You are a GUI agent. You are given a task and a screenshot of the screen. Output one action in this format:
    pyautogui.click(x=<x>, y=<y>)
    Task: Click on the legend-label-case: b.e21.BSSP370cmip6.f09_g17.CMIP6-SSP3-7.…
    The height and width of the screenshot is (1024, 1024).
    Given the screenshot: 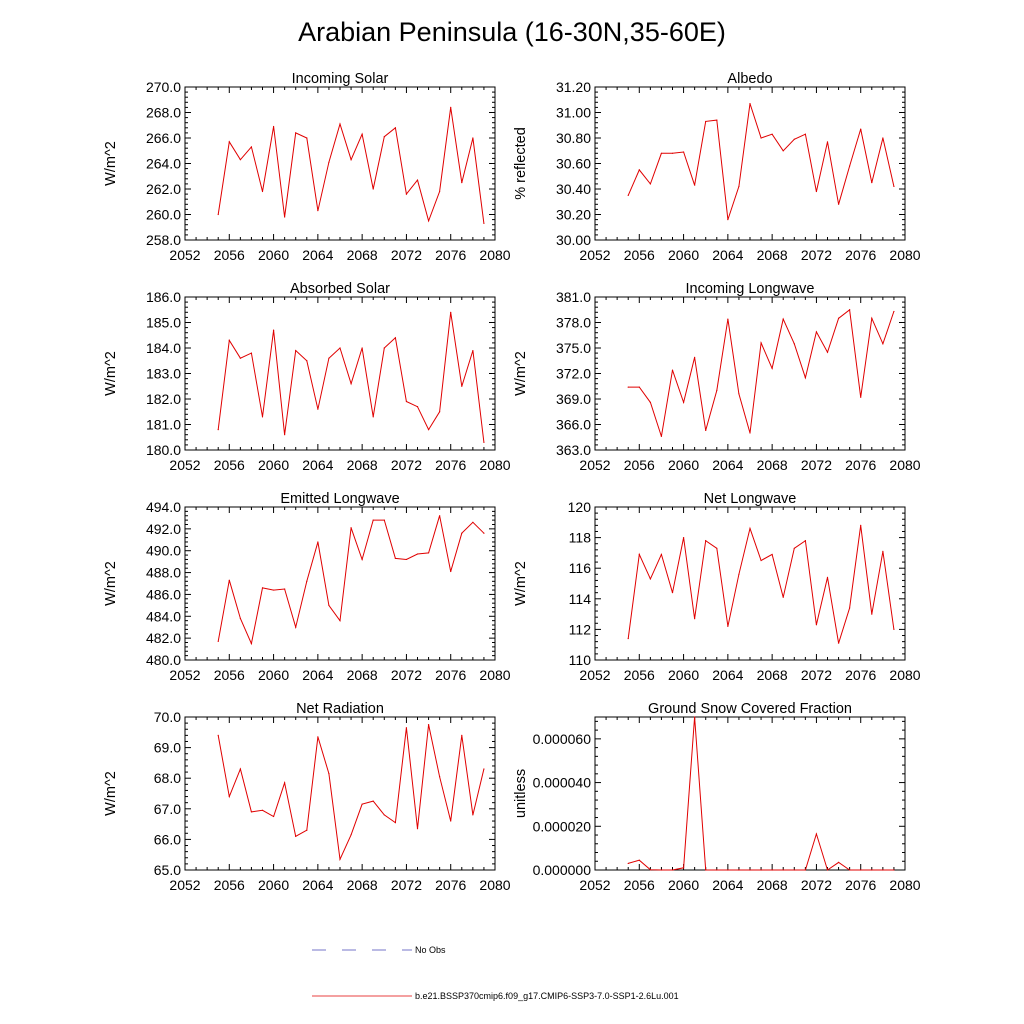 What is the action you would take?
    pyautogui.click(x=547, y=996)
    